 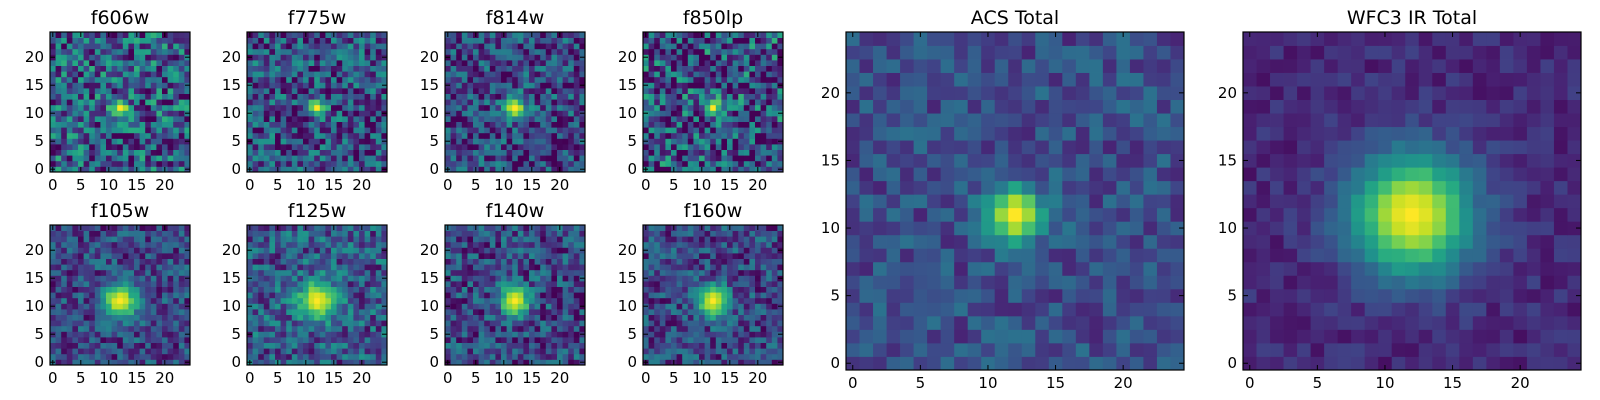 I want to click on y-tick-label: 20, so click(x=34, y=57).